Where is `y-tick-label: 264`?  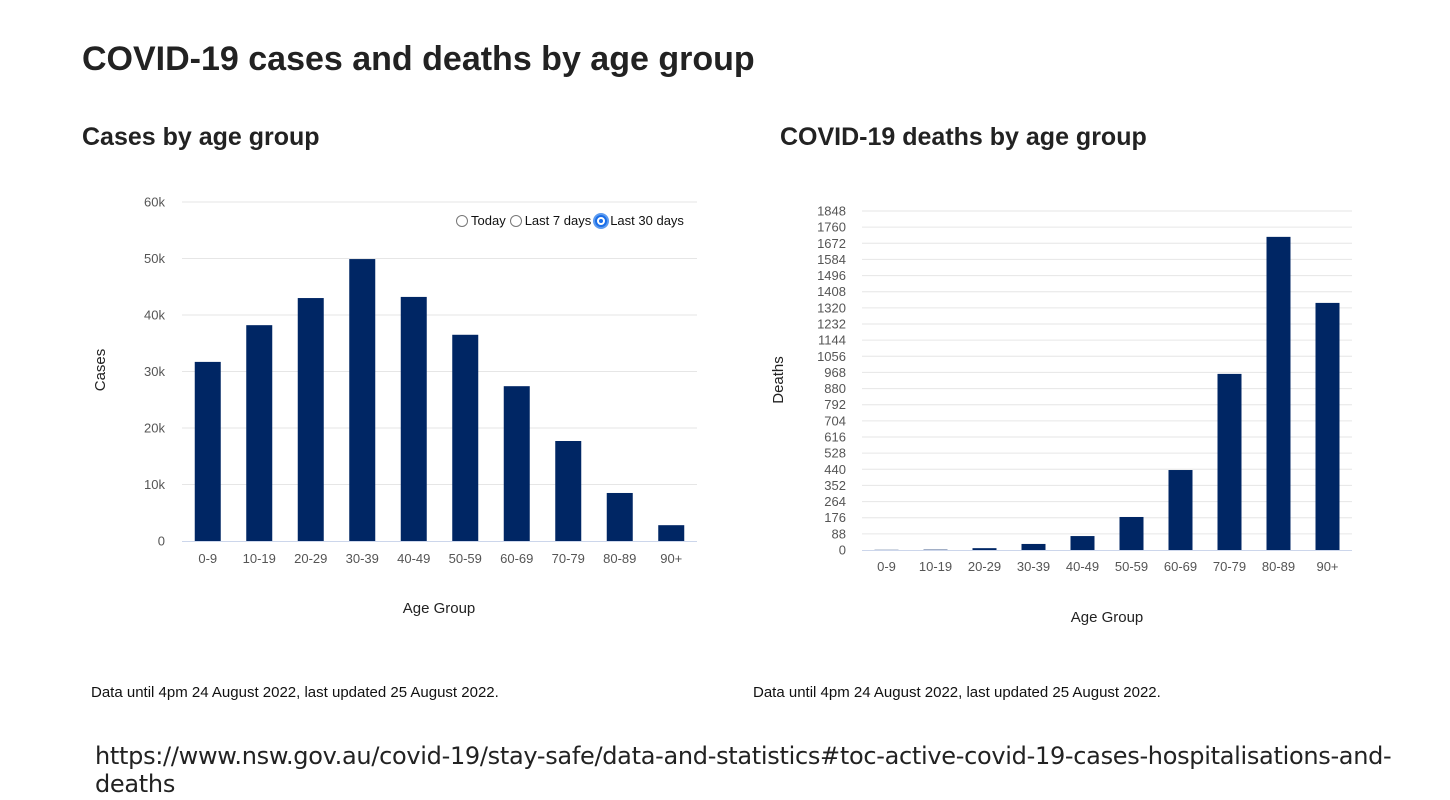
y-tick-label: 264 is located at coordinates (835, 501).